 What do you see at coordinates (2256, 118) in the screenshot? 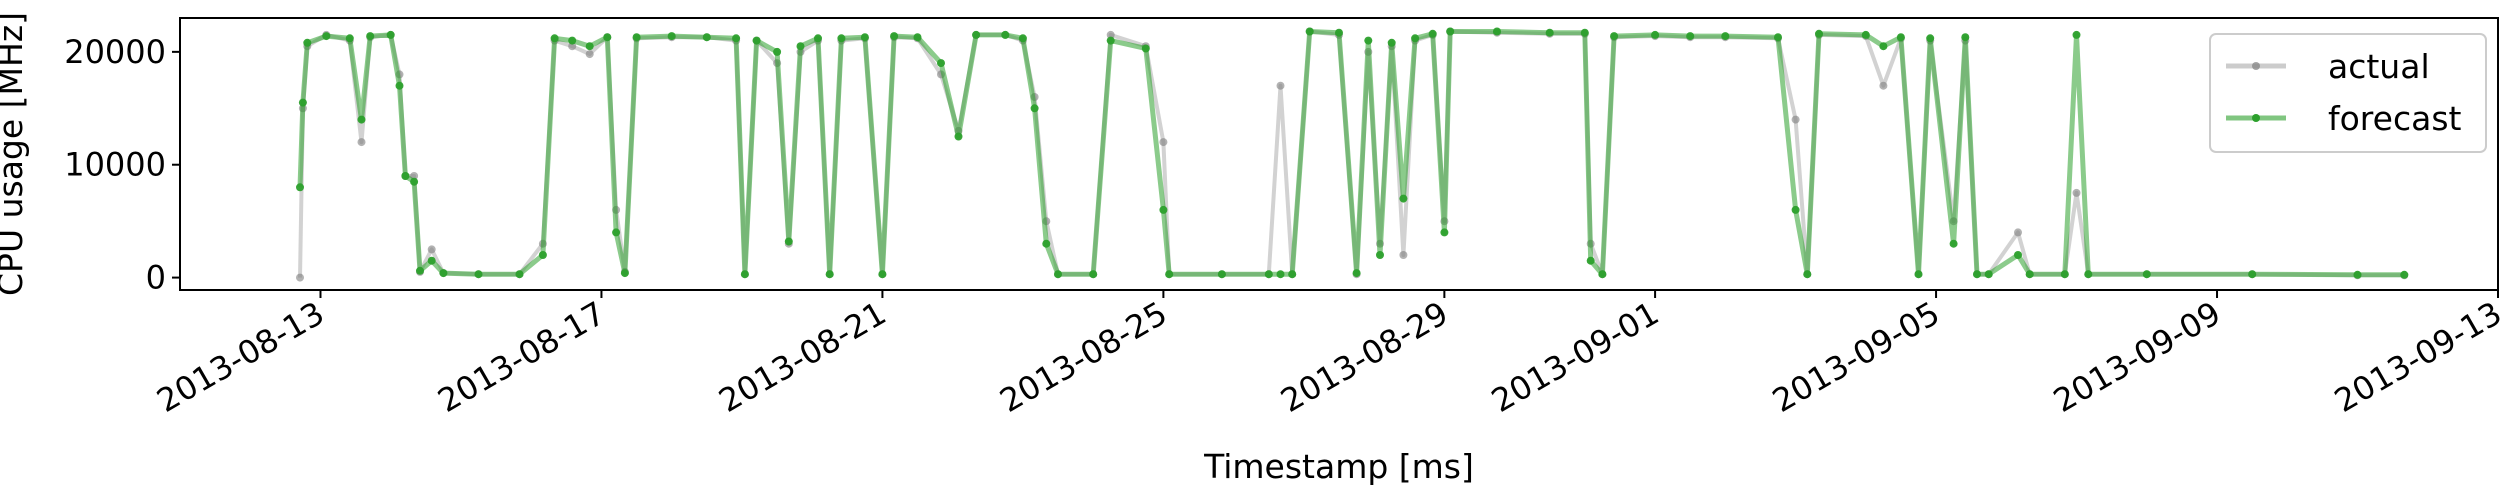
I see `legend-forecast-marker` at bounding box center [2256, 118].